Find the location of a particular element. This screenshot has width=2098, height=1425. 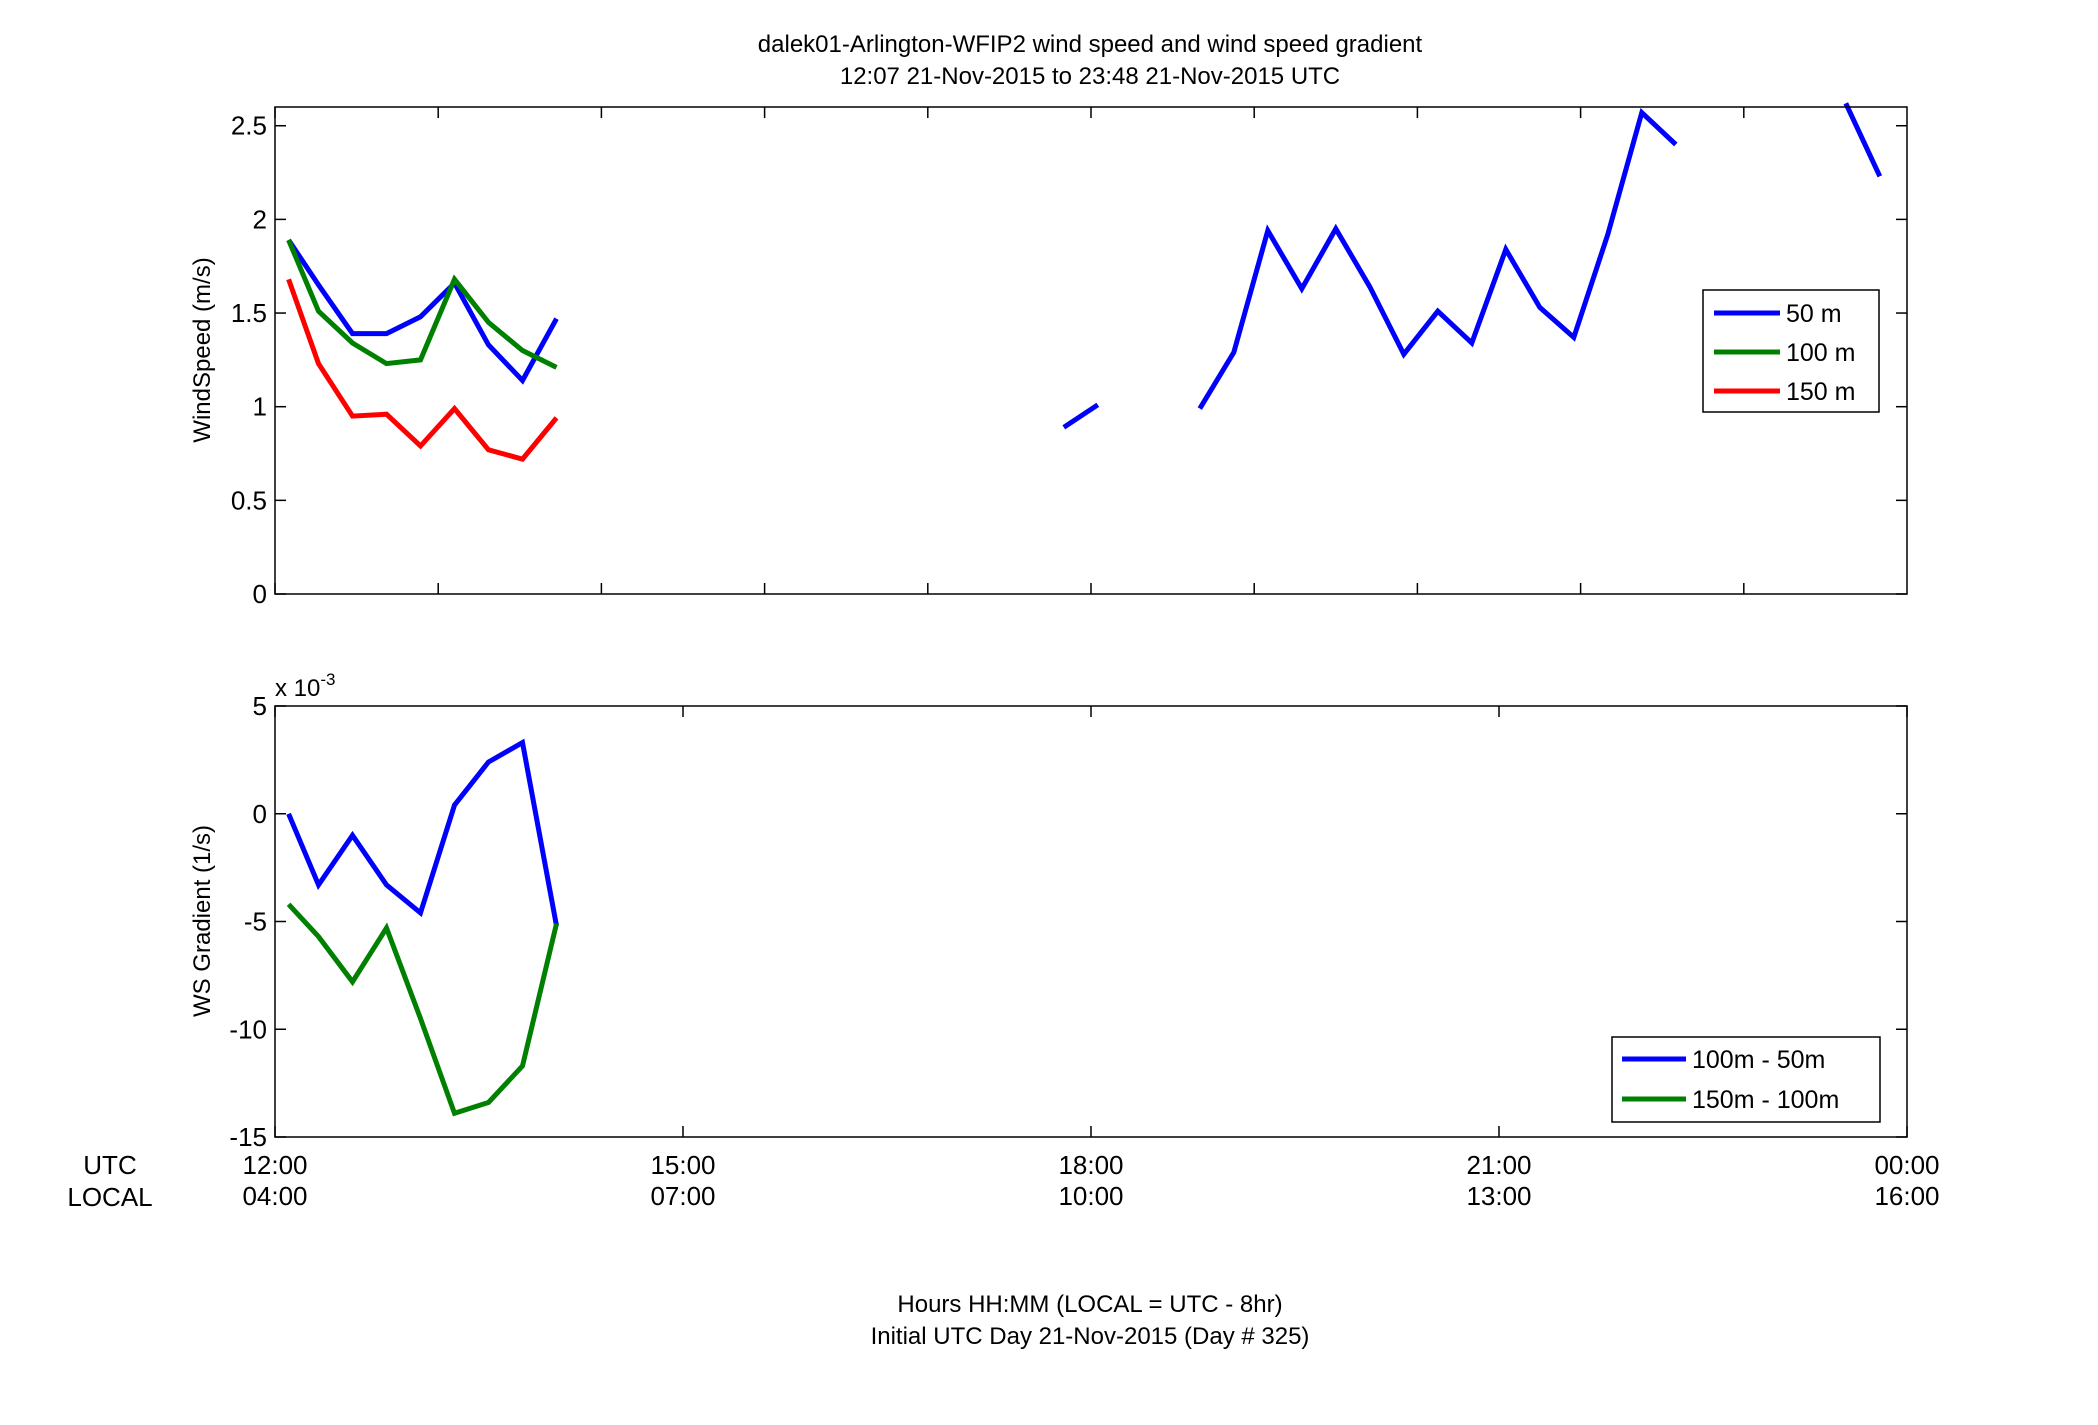

utc-row-label: UTC is located at coordinates (109, 1165).